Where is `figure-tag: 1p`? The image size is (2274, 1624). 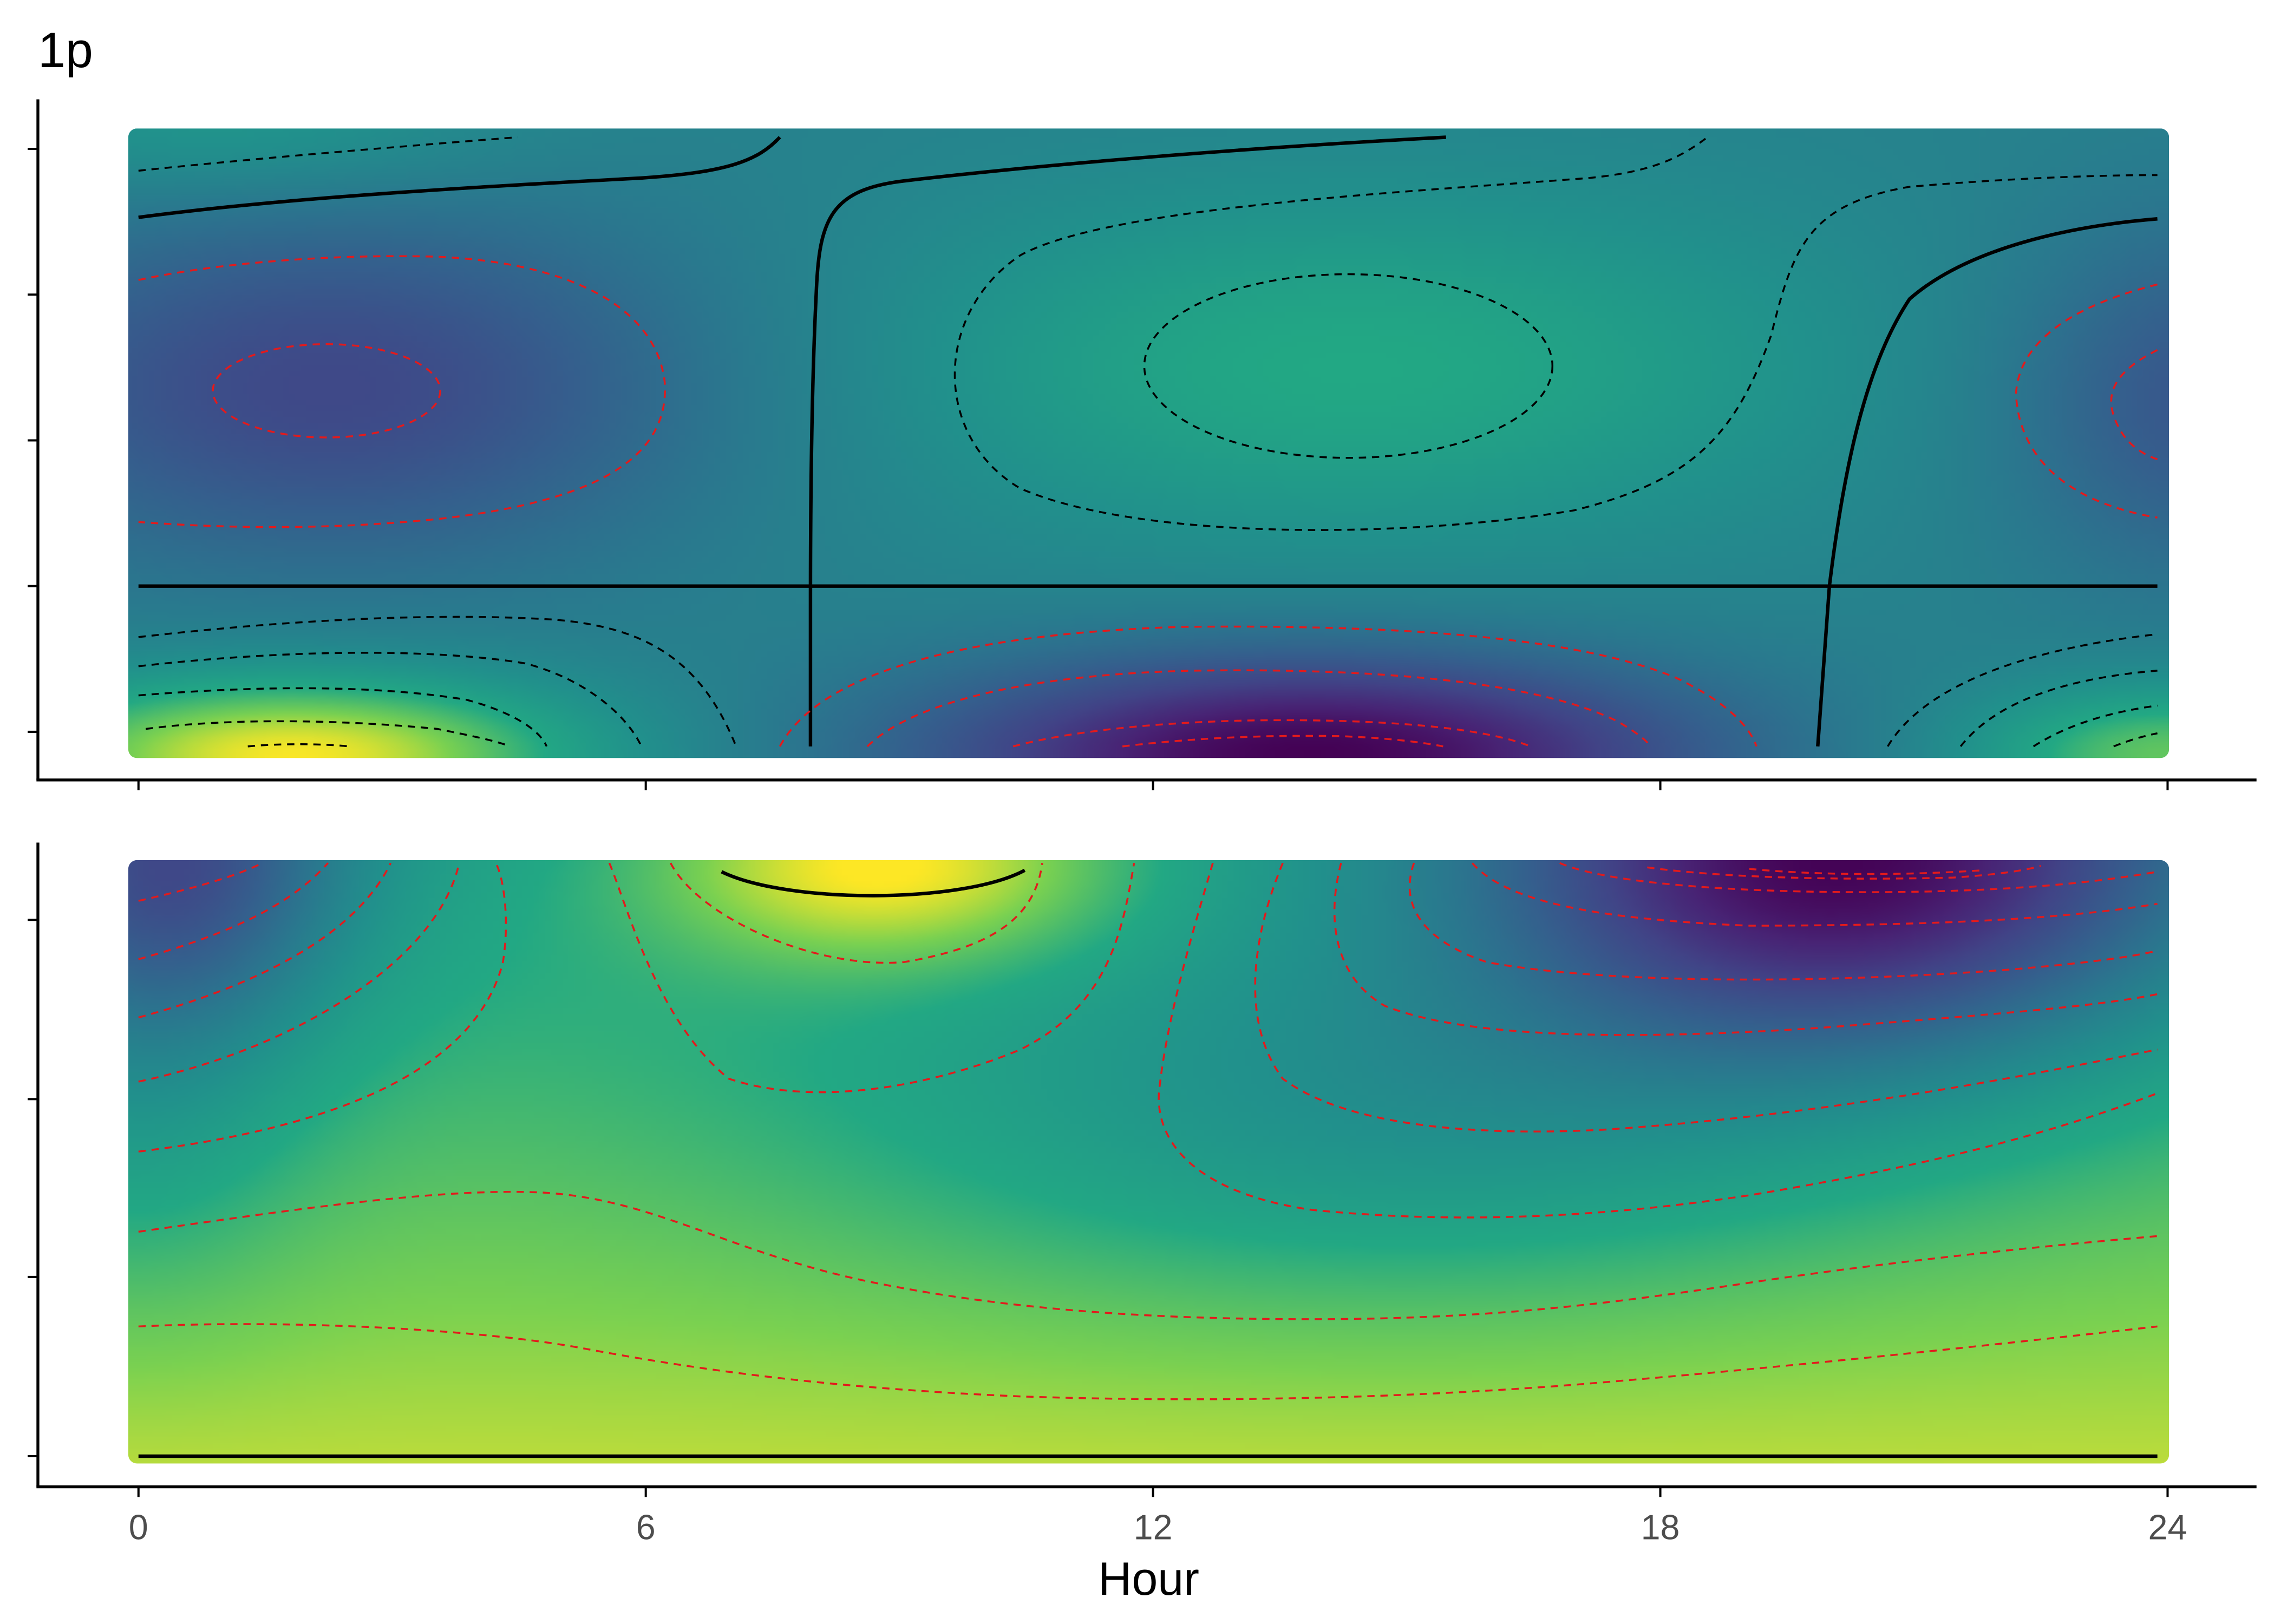 figure-tag: 1p is located at coordinates (66, 50).